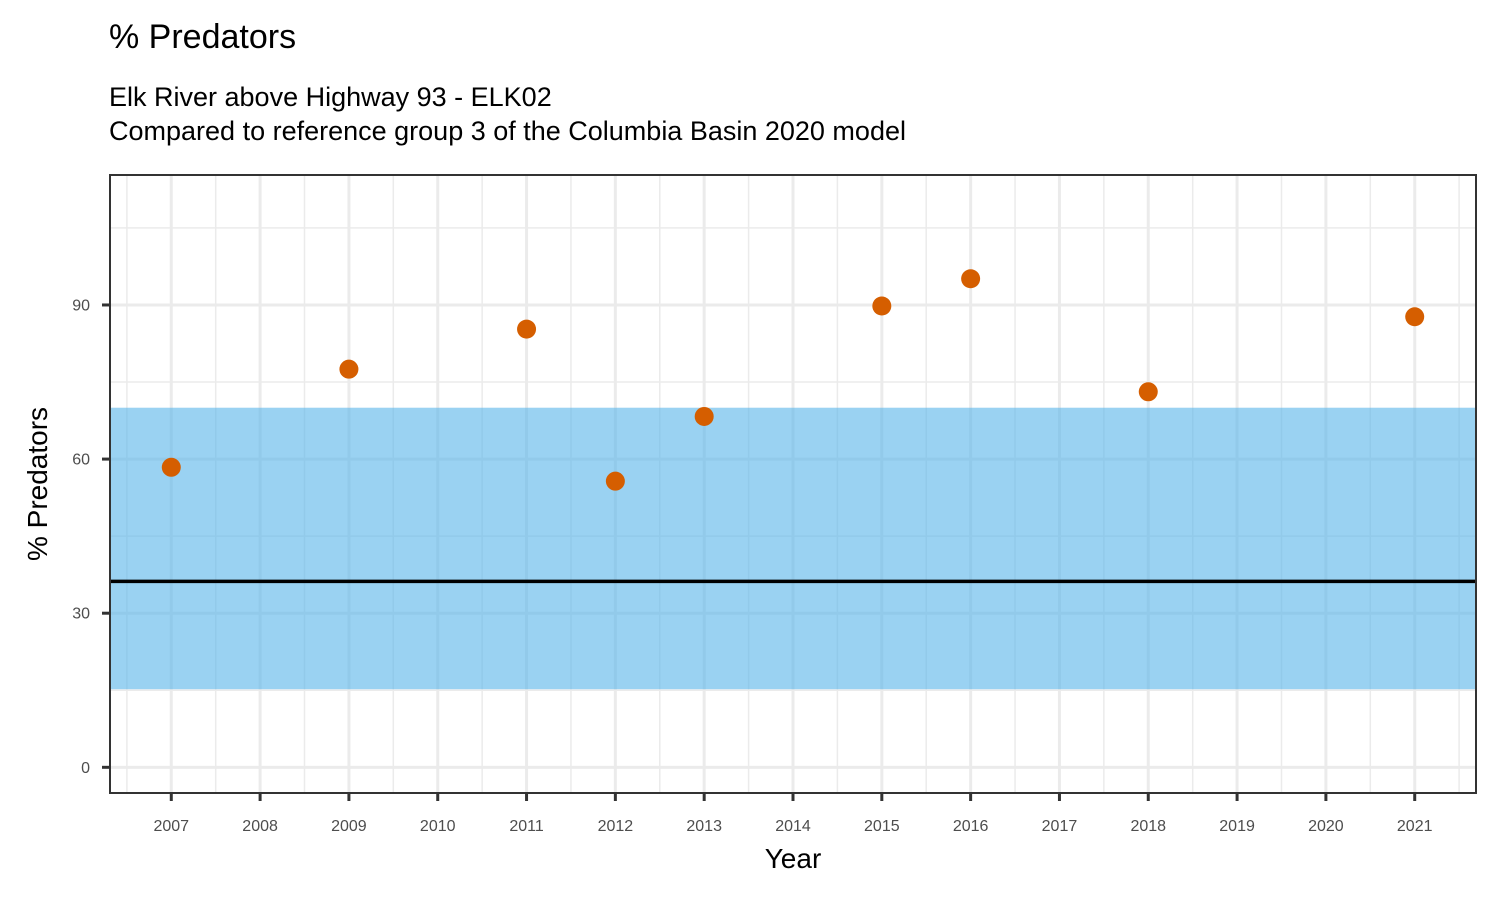  Describe the element at coordinates (91, 537) in the screenshot. I see `y-axis: 0 30 60 90` at that location.